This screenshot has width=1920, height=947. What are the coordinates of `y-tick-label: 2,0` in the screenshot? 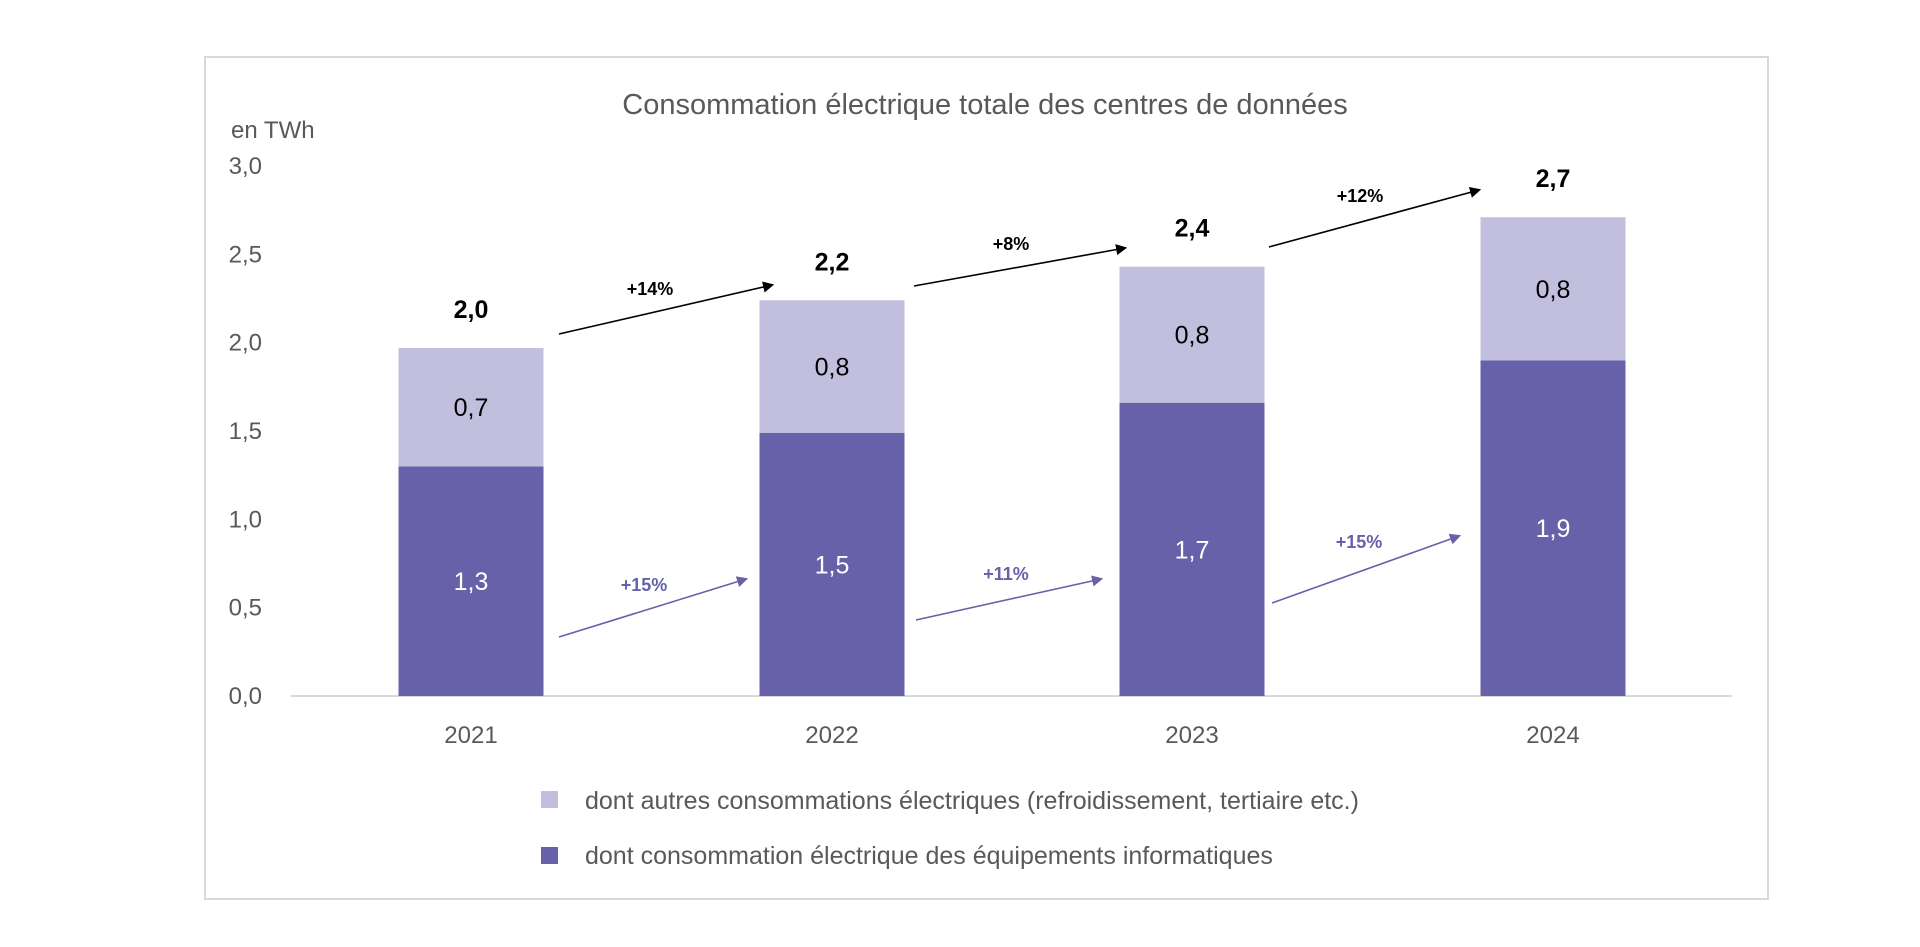 It's located at (245, 343).